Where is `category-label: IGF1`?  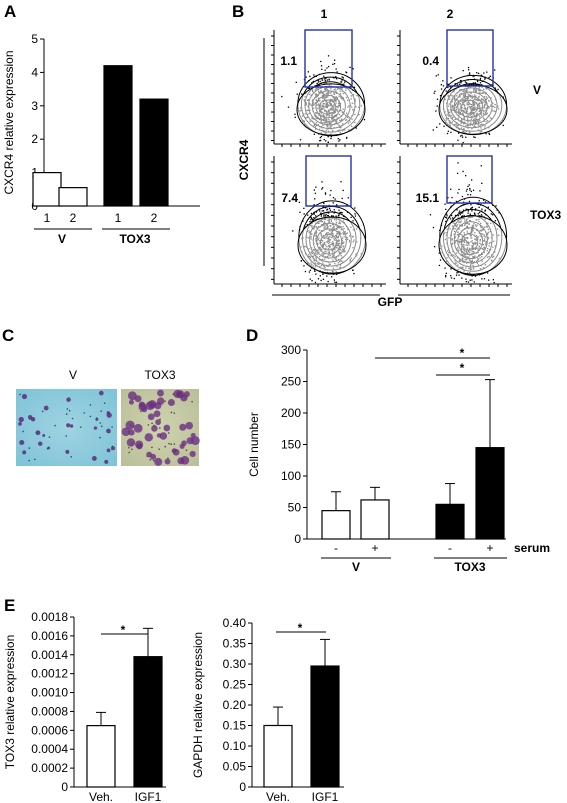
category-label: IGF1 is located at coordinates (148, 796).